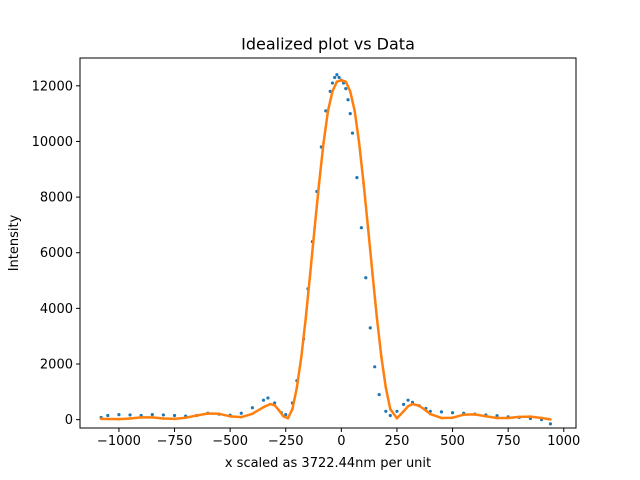  Describe the element at coordinates (56, 365) in the screenshot. I see `y-tick-label: 2000` at that location.